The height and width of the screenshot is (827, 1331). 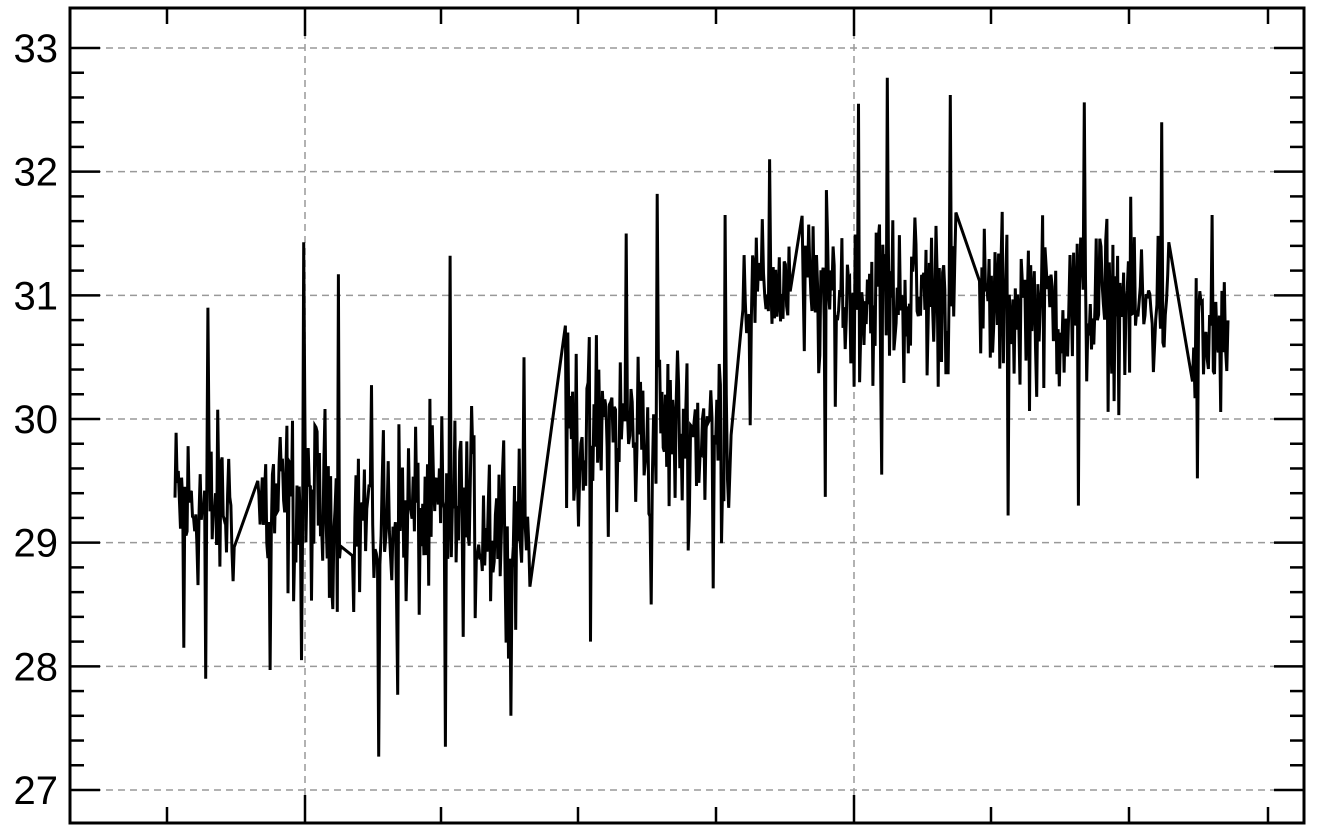 I want to click on y-tick-label: 28, so click(x=36, y=667).